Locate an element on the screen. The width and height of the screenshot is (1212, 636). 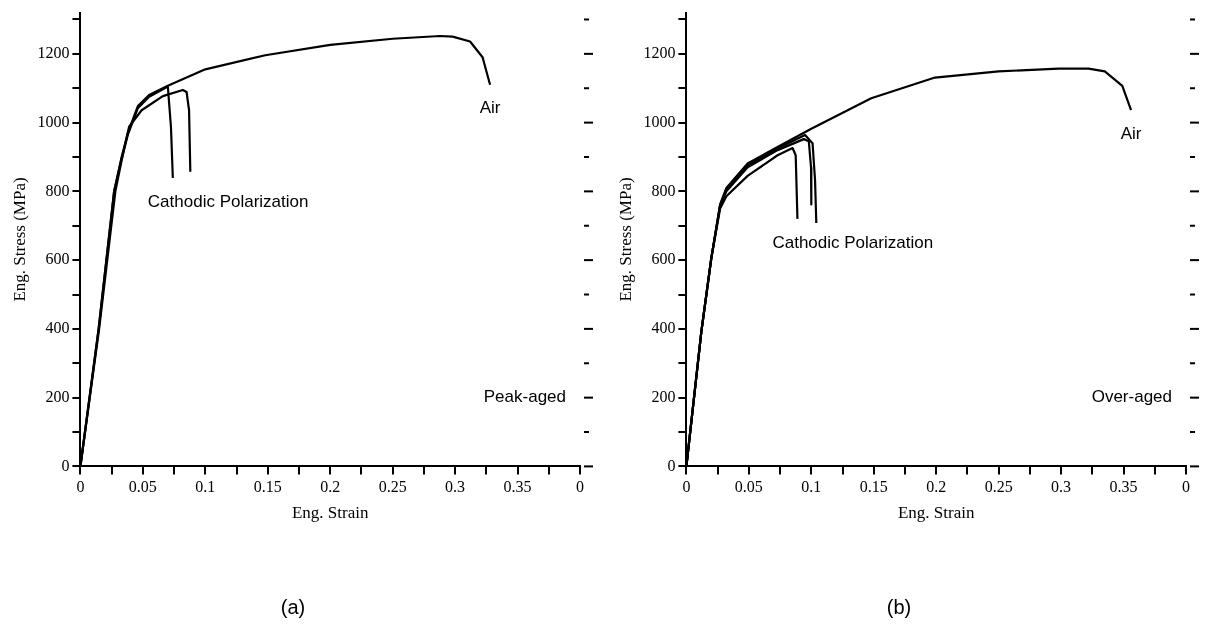
text: (a) is located at coordinates (293, 606).